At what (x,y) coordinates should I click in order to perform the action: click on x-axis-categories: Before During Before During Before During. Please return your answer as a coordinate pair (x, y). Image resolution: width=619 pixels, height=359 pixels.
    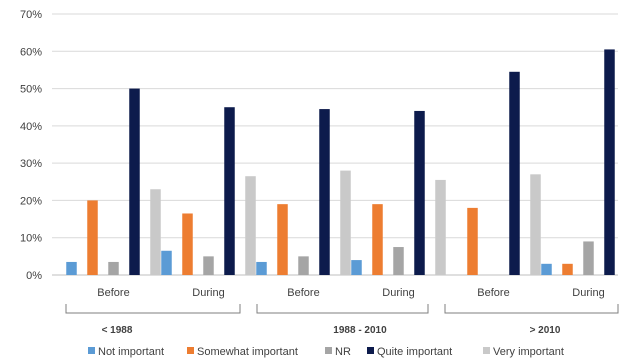
    Looking at the image, I should click on (350, 293).